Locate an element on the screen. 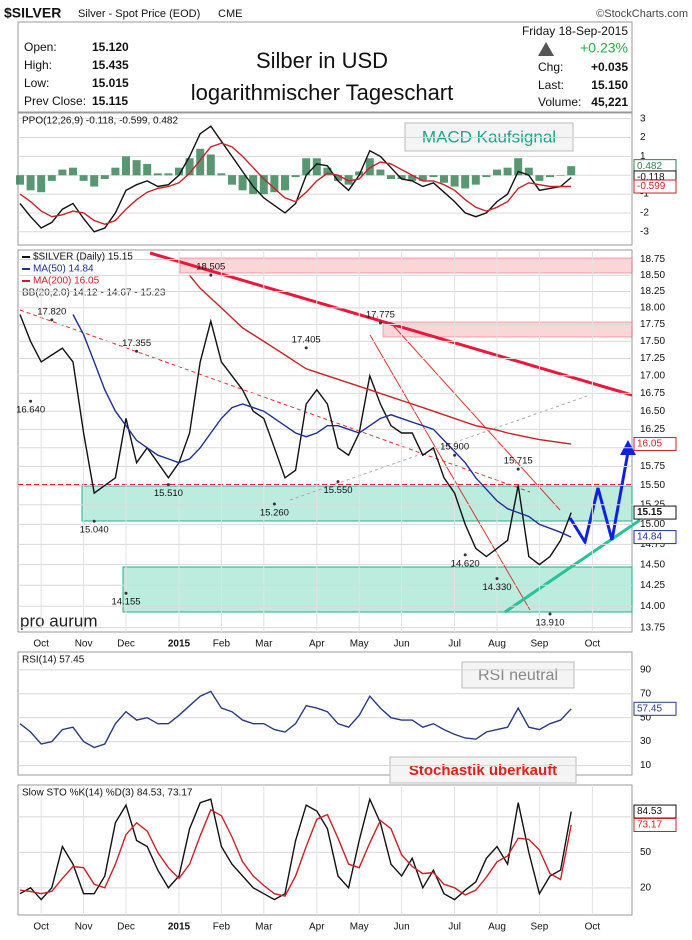 Image resolution: width=692 pixels, height=940 pixels. panel-label: PPO(12,26,9) -0.118, -0.599, 0.482 is located at coordinates (100, 121).